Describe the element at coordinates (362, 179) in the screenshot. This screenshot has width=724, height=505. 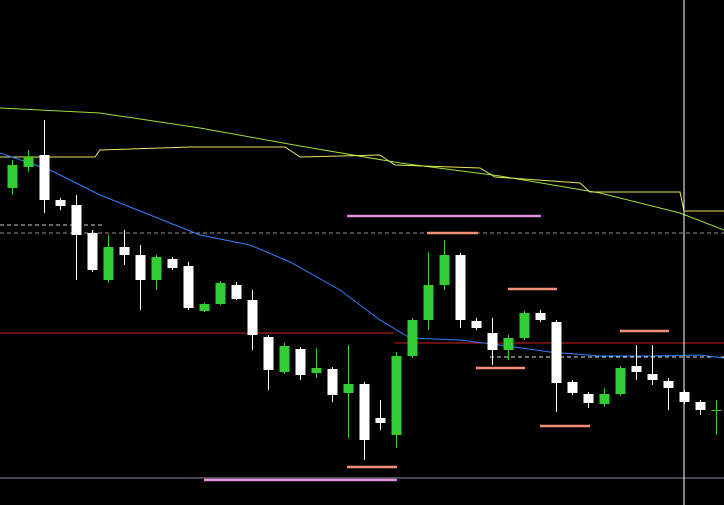
I see `indicator-line` at that location.